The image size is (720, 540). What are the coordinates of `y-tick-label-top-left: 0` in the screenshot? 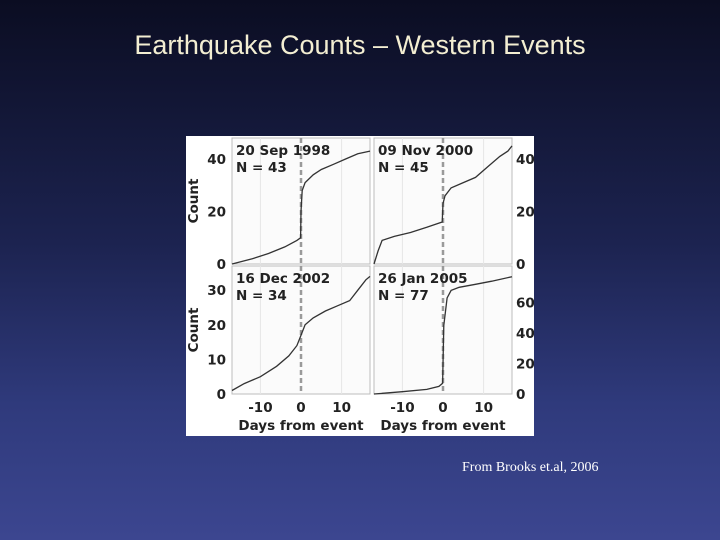 It's located at (221, 265).